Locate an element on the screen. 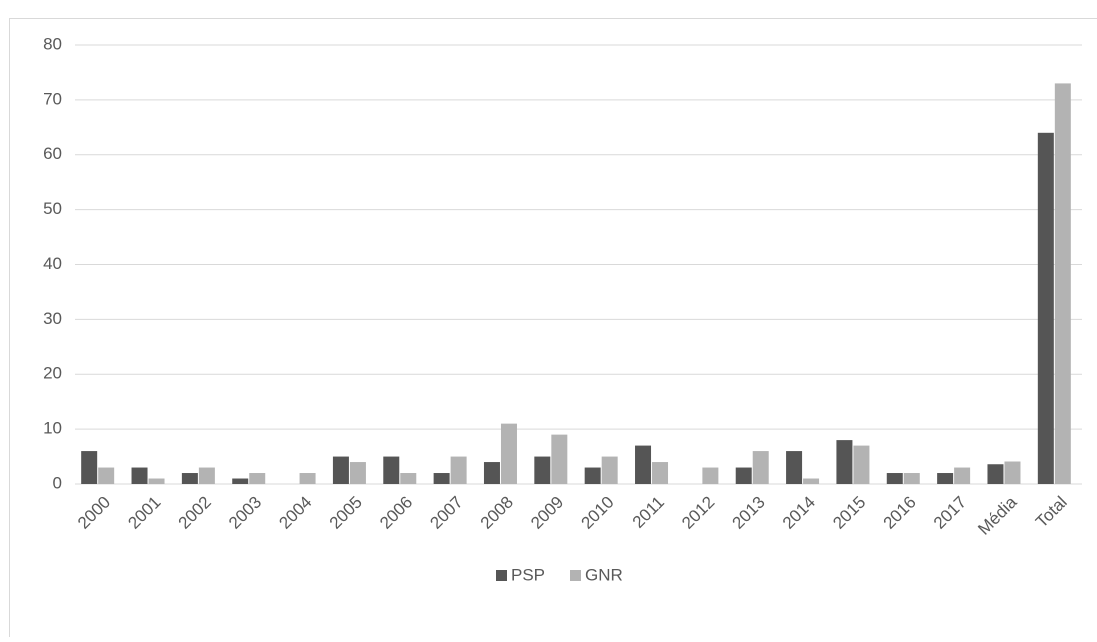  x-tick-label: 2004 is located at coordinates (295, 513).